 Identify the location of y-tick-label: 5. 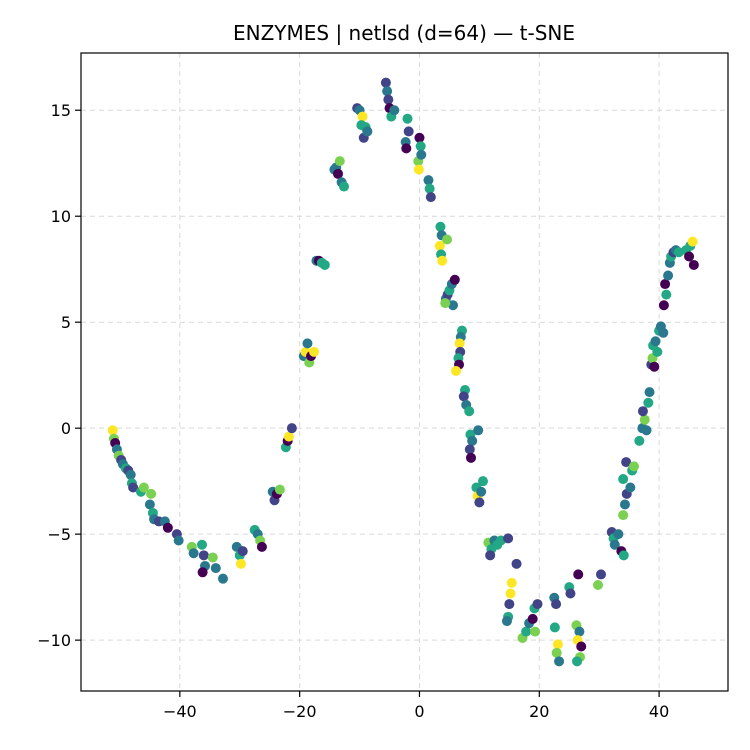
(66, 322).